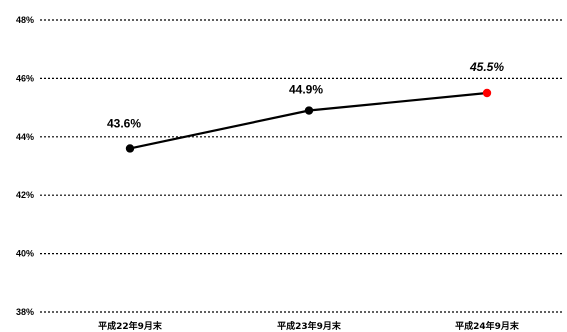 The height and width of the screenshot is (332, 567). Describe the element at coordinates (25, 195) in the screenshot. I see `y-tick-label-42: 42%` at that location.